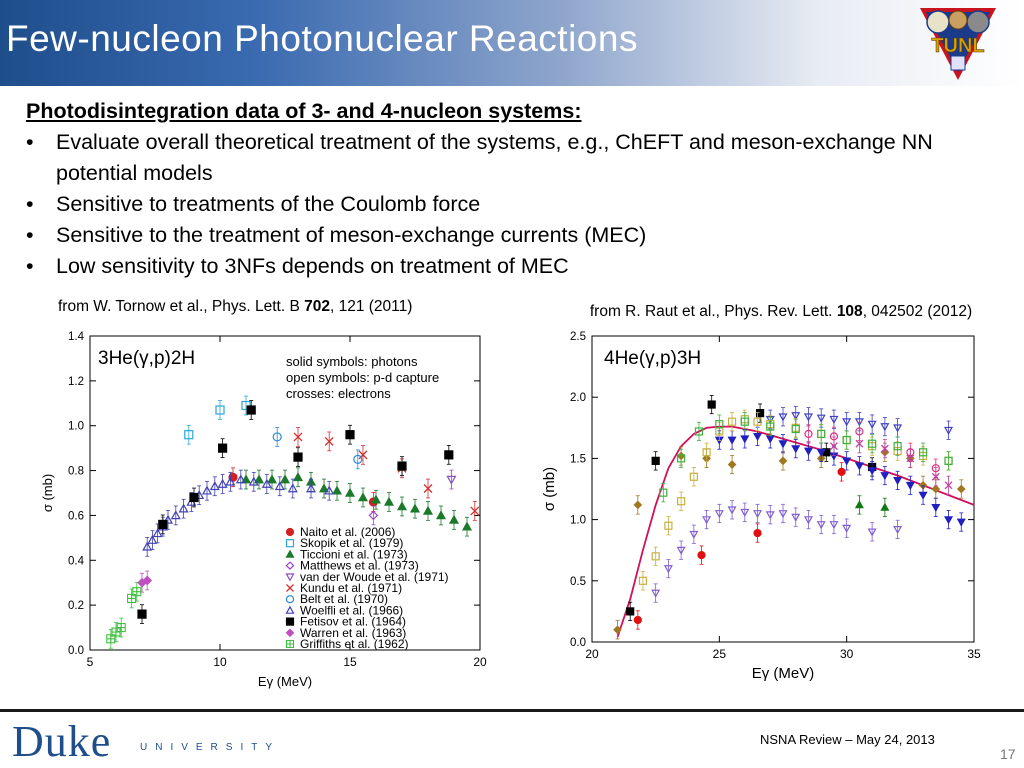  I want to click on logo-text: TUNL, so click(957, 46).